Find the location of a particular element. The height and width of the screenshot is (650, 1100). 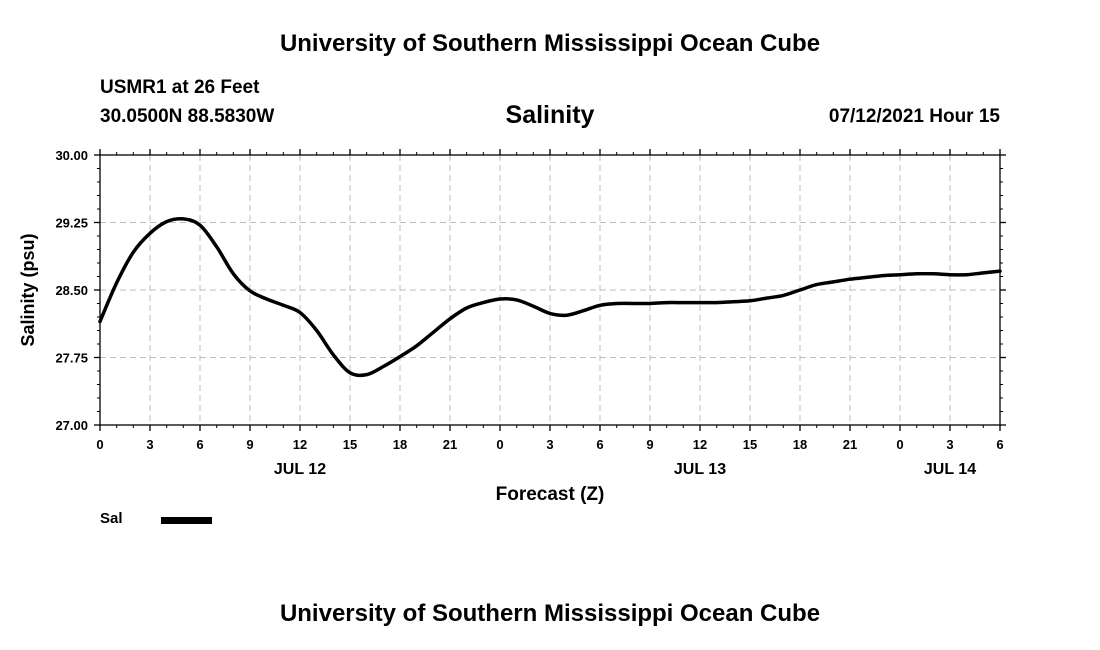

date-label: JUL 13 is located at coordinates (700, 469).